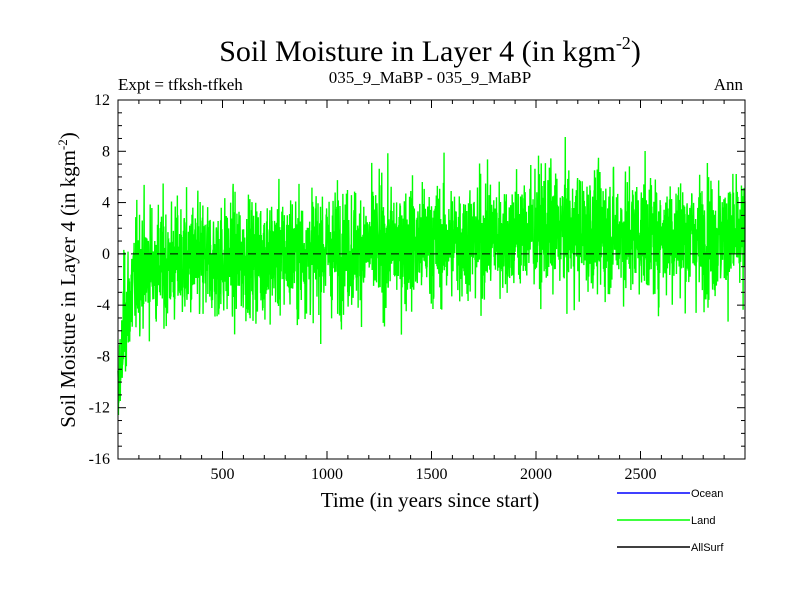 Image resolution: width=800 pixels, height=600 pixels. What do you see at coordinates (327, 474) in the screenshot?
I see `x-tick-label: 1000` at bounding box center [327, 474].